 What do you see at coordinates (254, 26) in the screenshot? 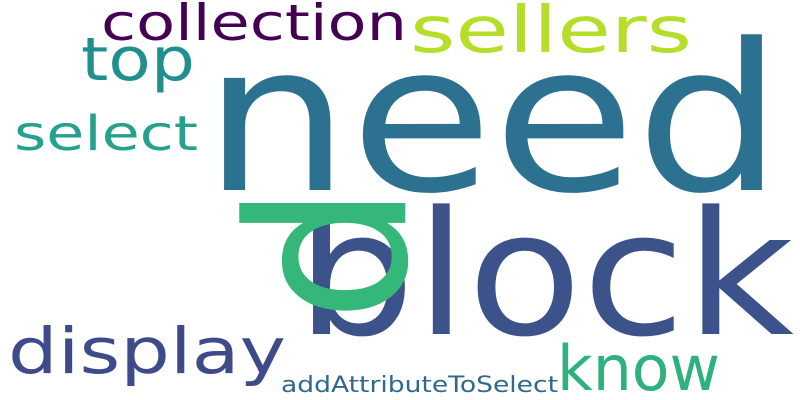
I see `word-collection: collection` at bounding box center [254, 26].